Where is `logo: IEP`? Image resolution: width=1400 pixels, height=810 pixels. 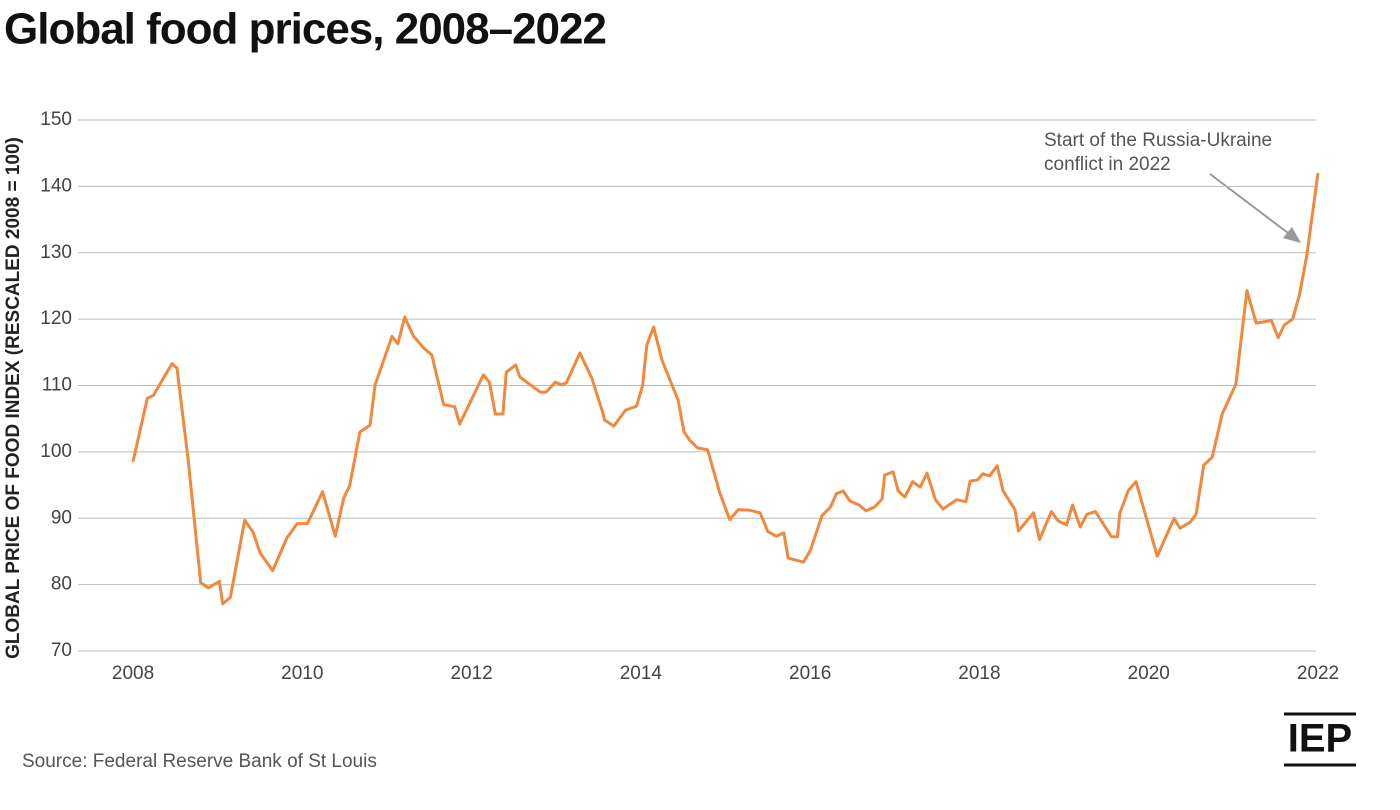
logo: IEP is located at coordinates (1320, 739).